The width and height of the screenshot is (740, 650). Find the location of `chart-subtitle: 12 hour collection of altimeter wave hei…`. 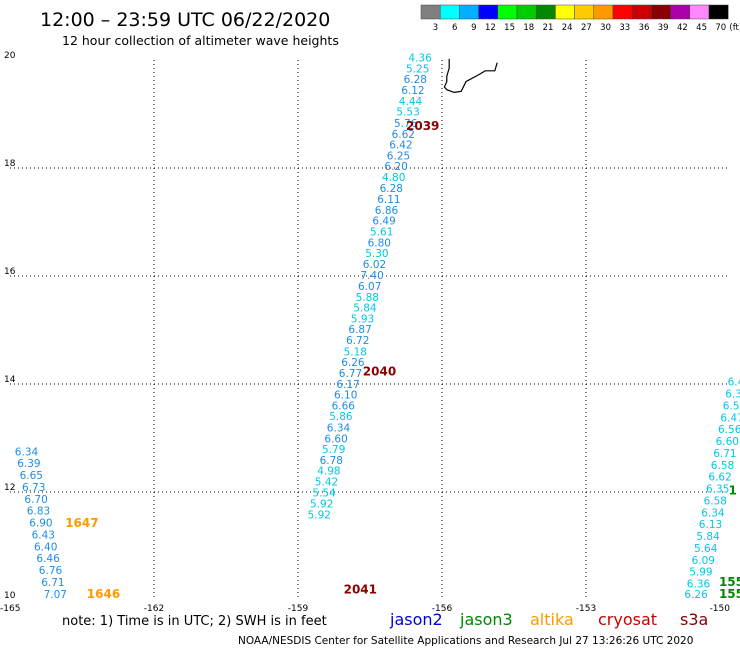

chart-subtitle: 12 hour collection of altimeter wave hei… is located at coordinates (200, 40).